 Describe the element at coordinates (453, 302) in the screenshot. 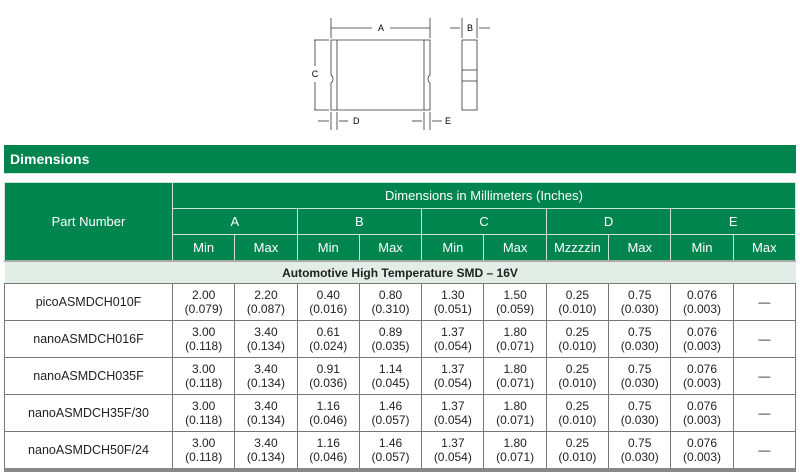

I see `dimension-cell: 1.30 (0.051)` at that location.